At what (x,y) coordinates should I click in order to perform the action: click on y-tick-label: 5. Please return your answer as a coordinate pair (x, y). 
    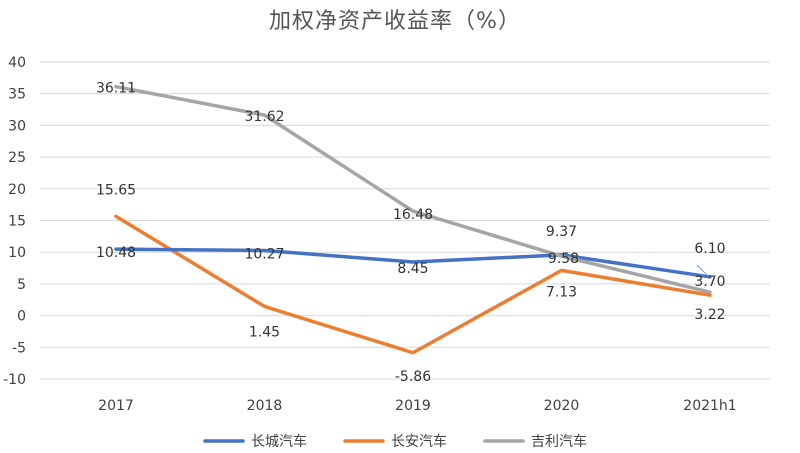
    Looking at the image, I should click on (21, 285).